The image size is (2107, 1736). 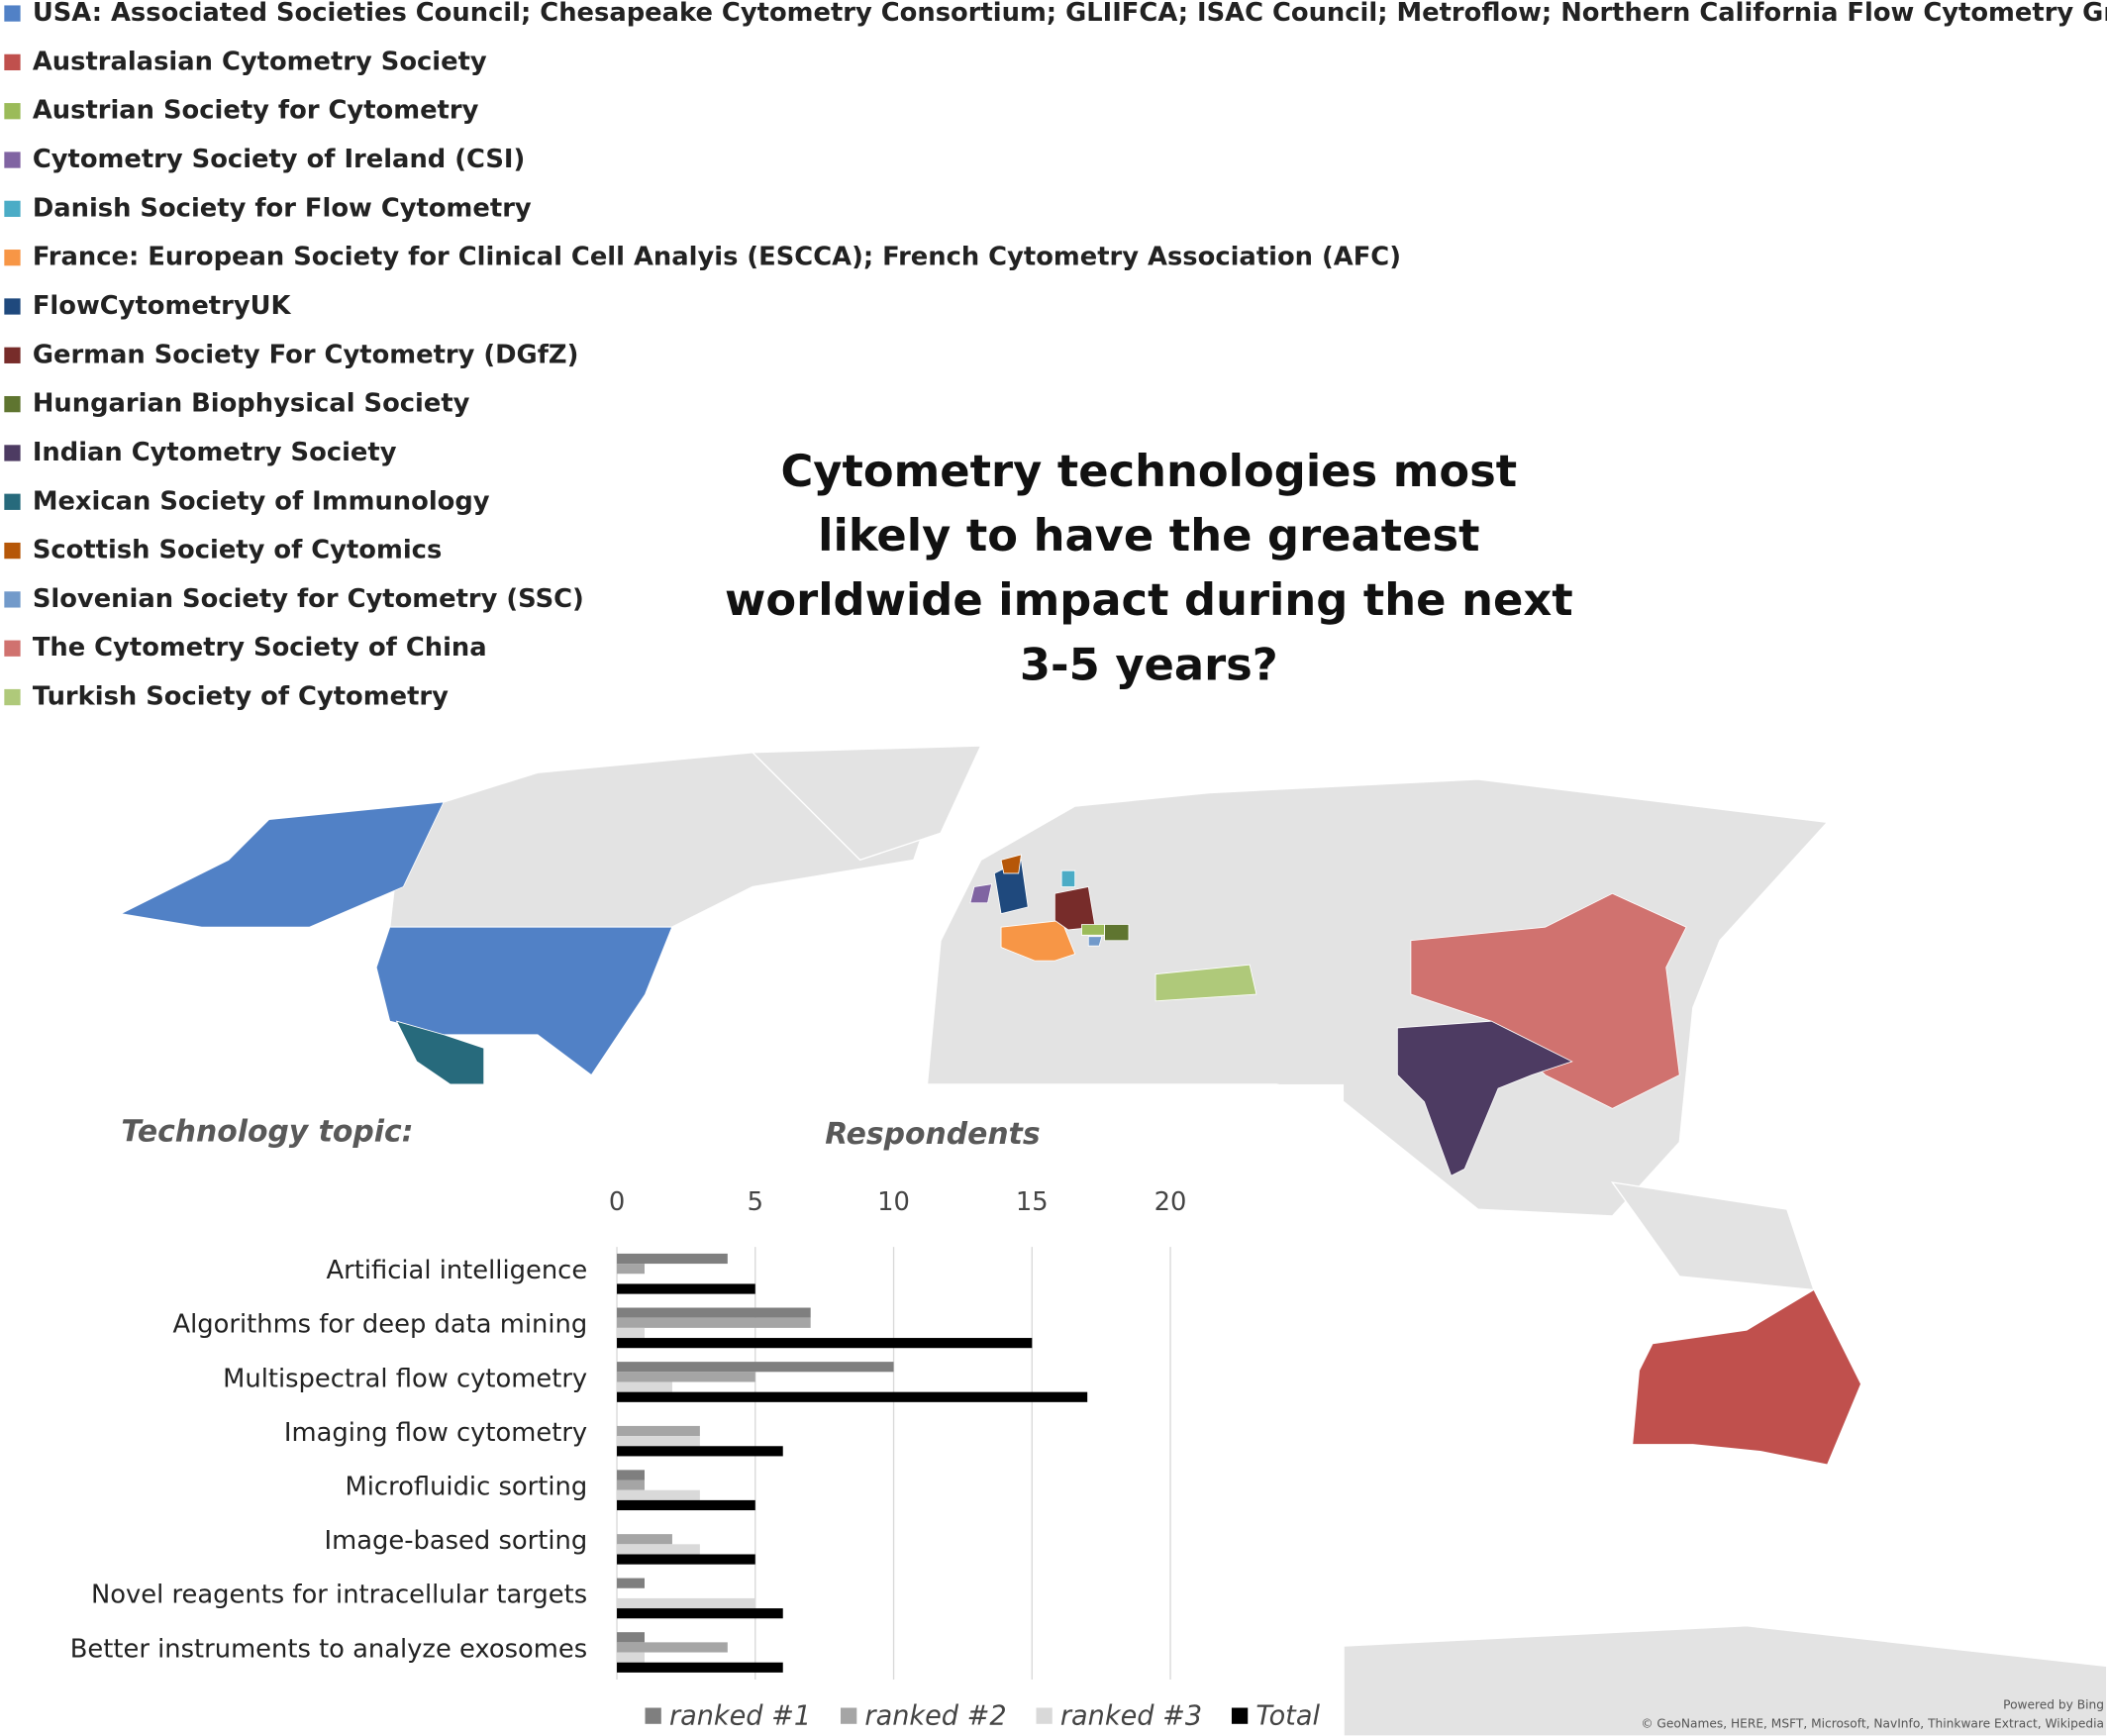 What do you see at coordinates (981, 893) in the screenshot?
I see `region-ireland` at bounding box center [981, 893].